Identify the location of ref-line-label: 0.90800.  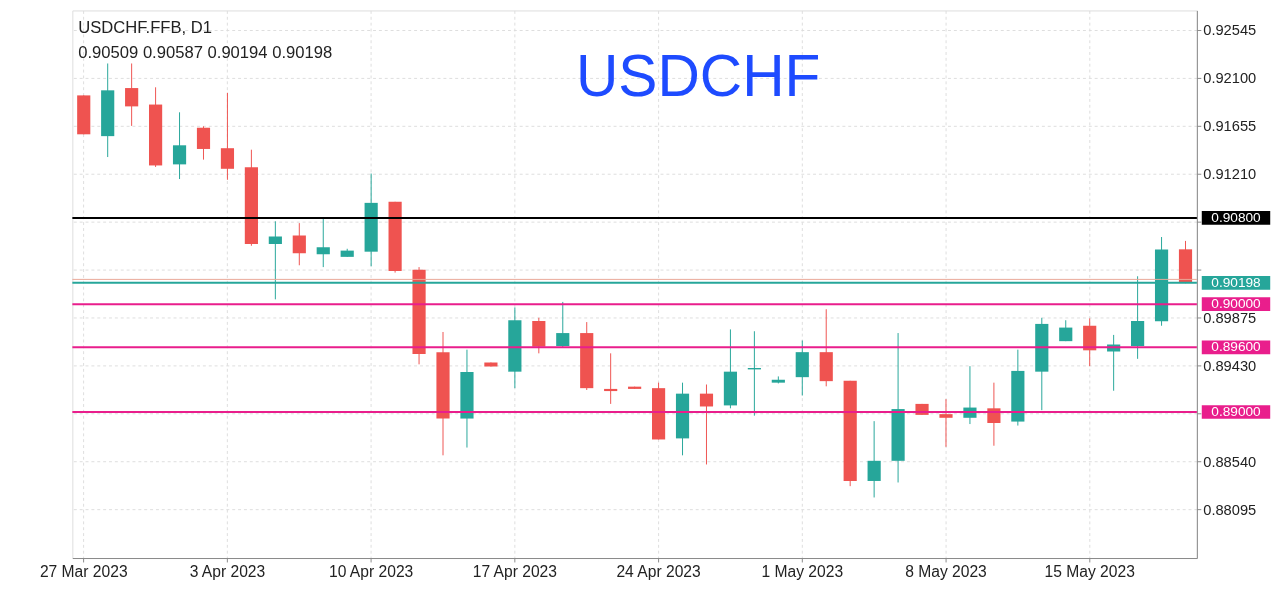
(1236, 217).